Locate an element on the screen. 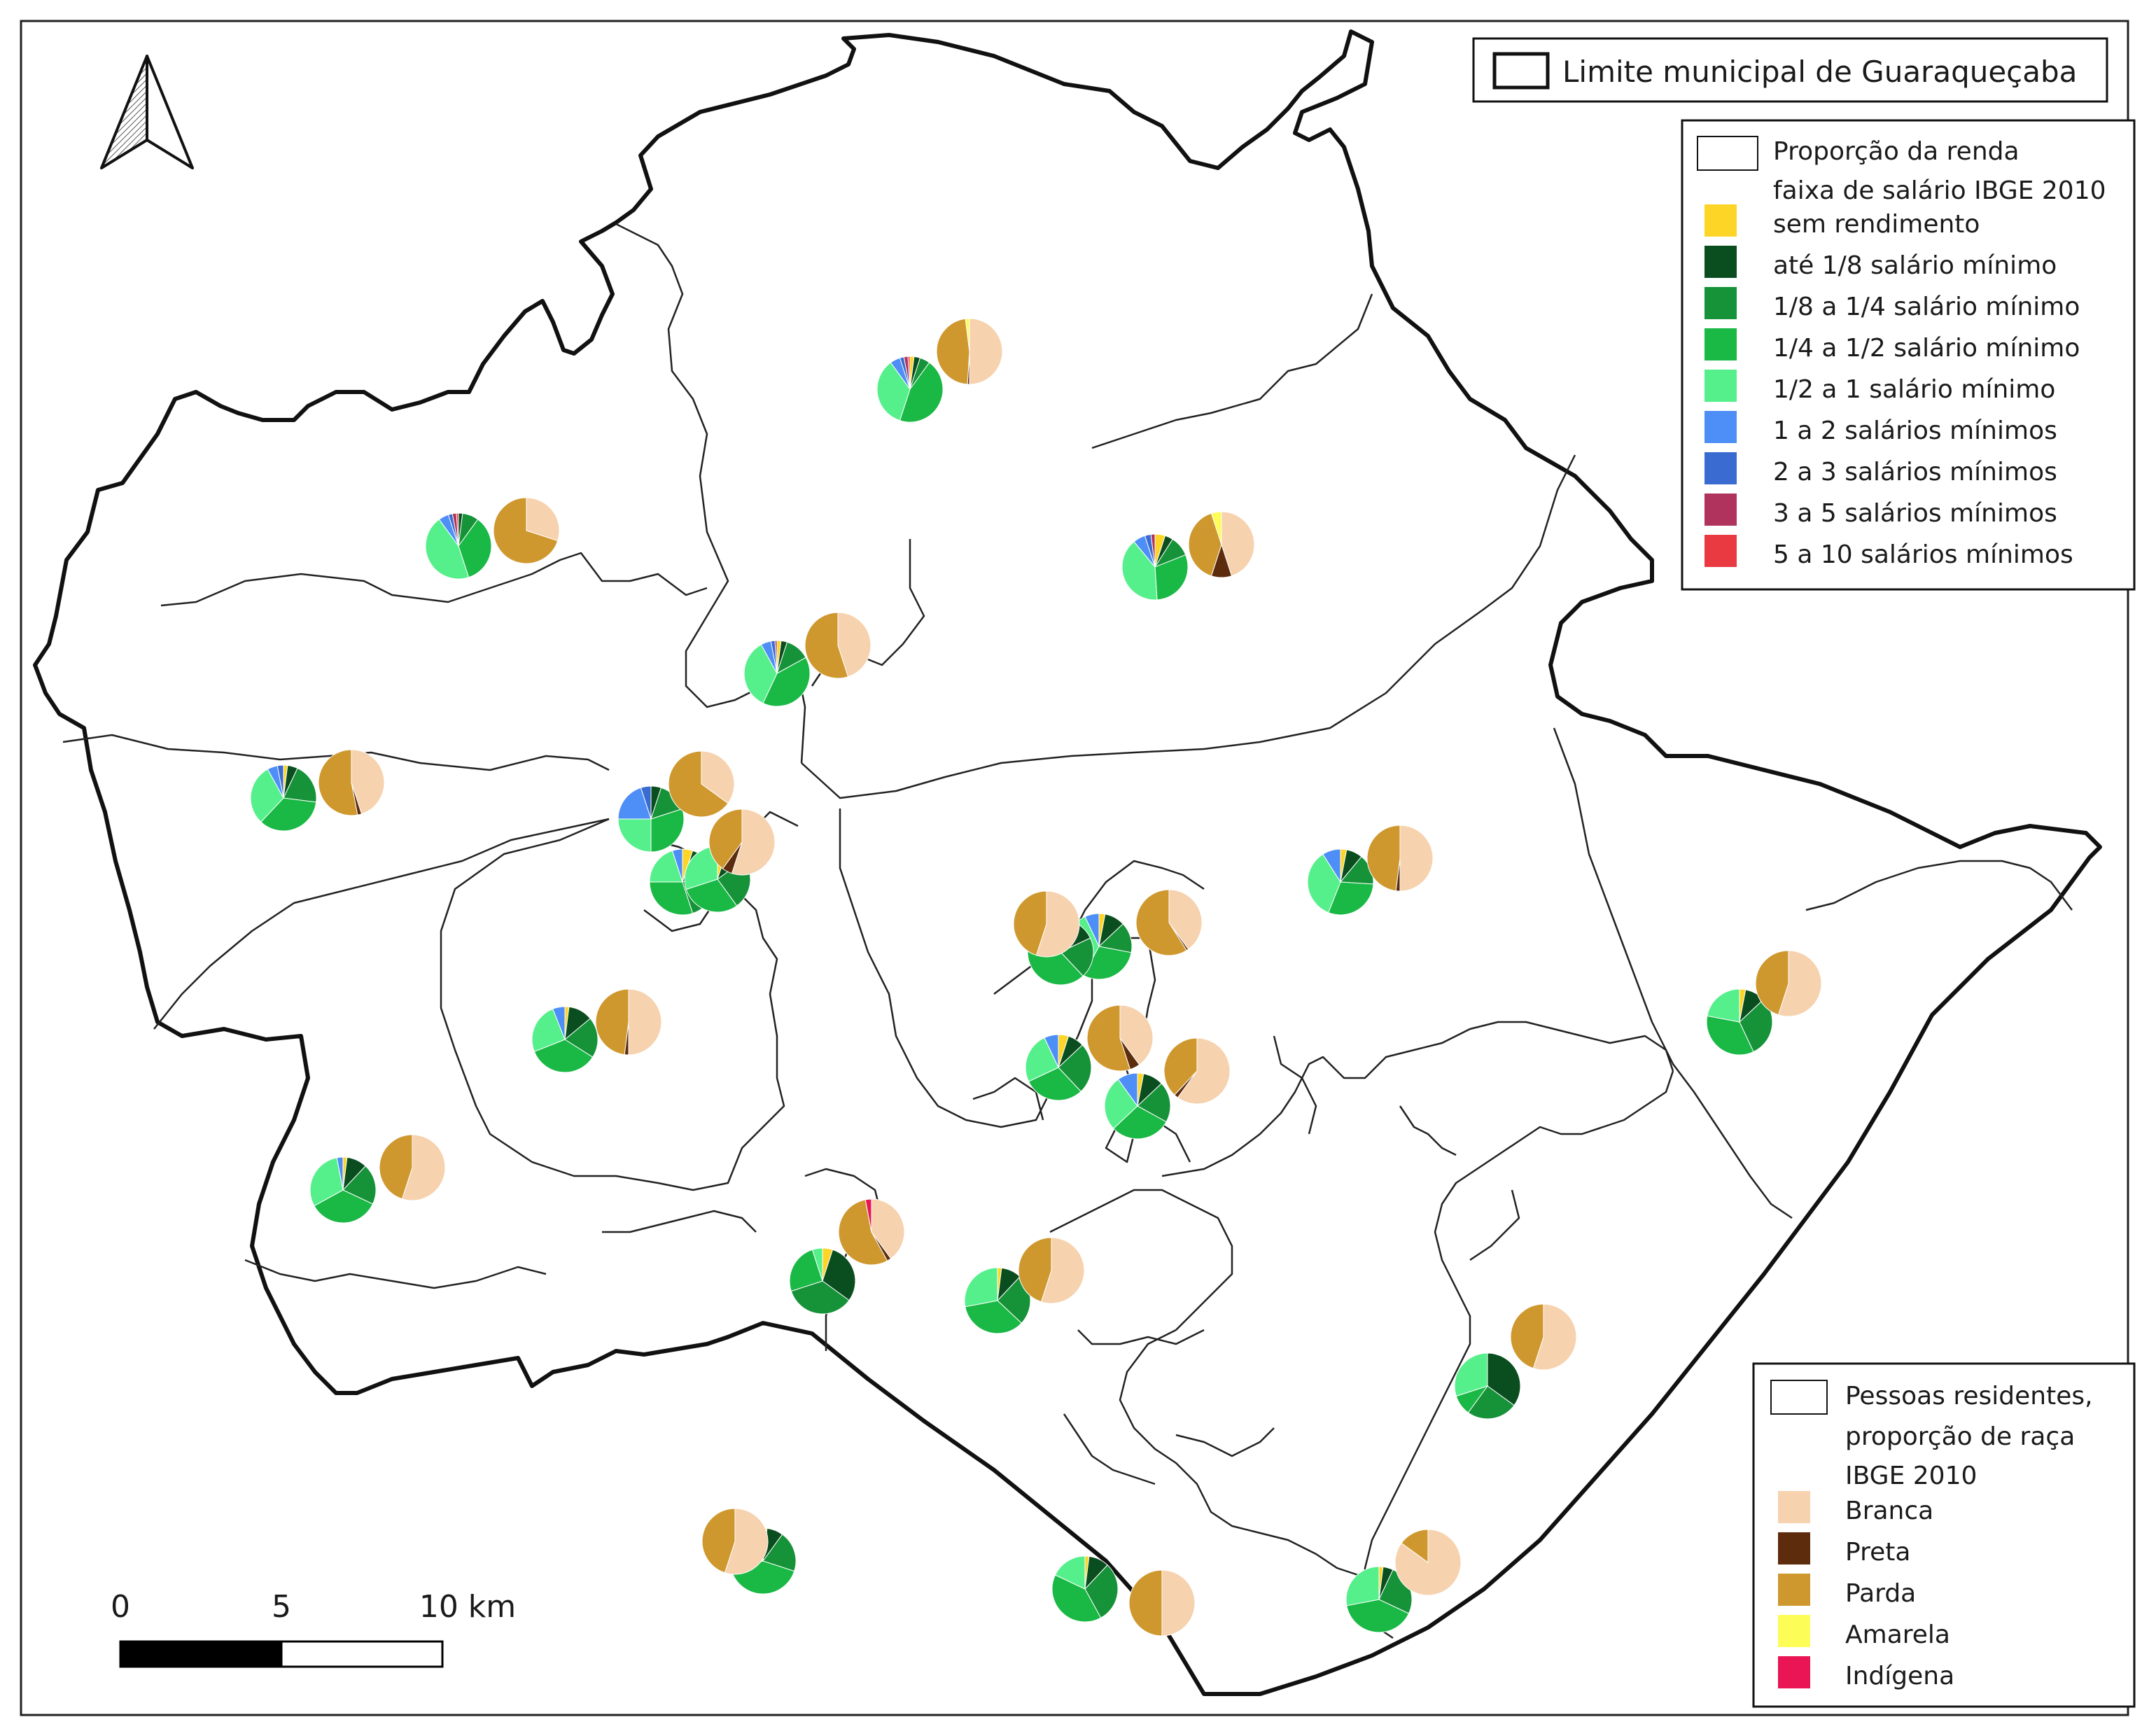 Image resolution: width=2149 pixels, height=1736 pixels. legend-race-swatch is located at coordinates (1799, 1397).